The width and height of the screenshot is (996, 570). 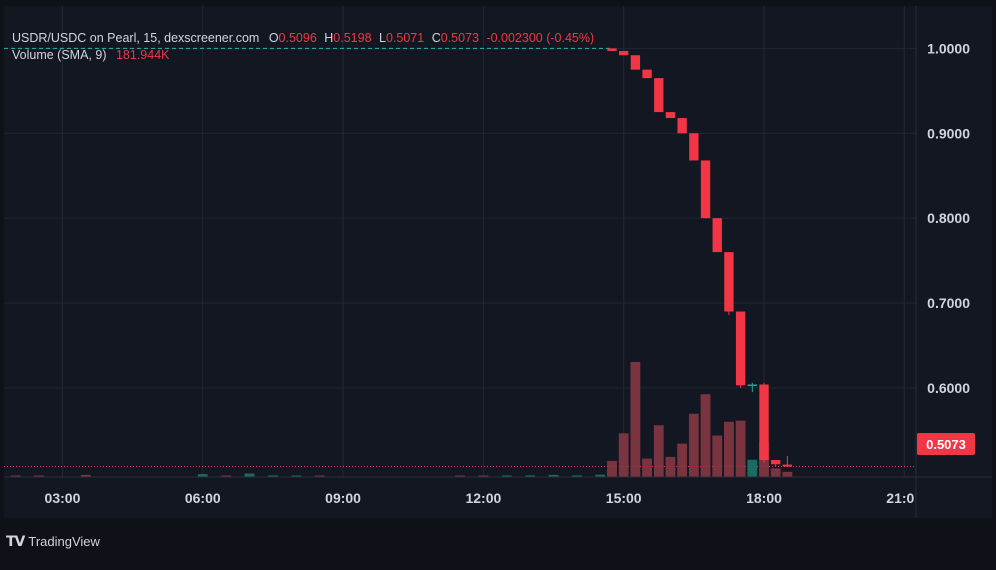 What do you see at coordinates (436, 38) in the screenshot?
I see `legend-close-label: C` at bounding box center [436, 38].